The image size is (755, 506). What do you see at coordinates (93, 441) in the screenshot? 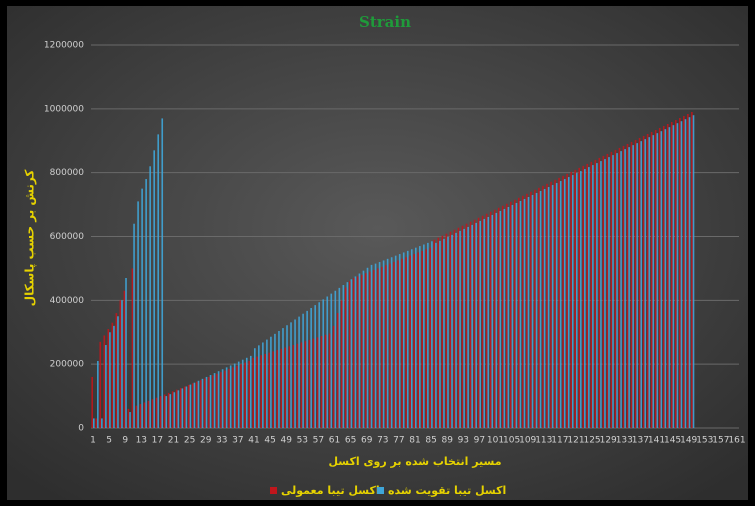
I see `x-tick-label: 1` at bounding box center [93, 441].